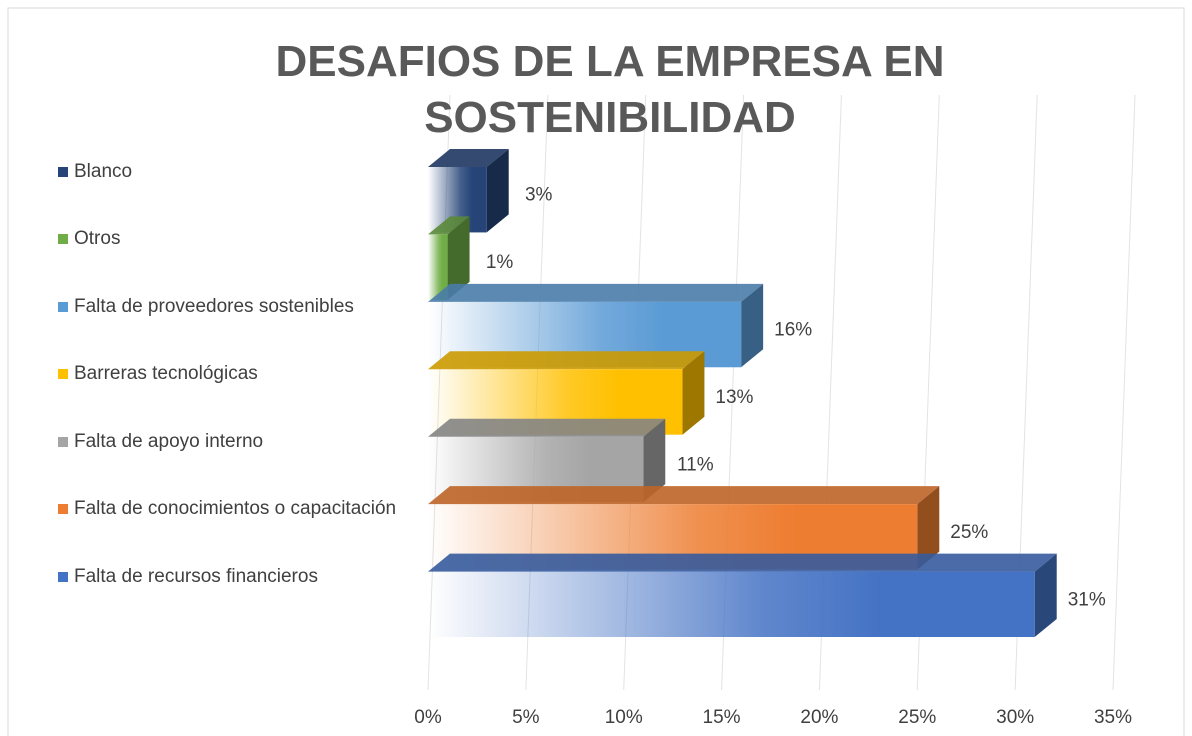 This screenshot has width=1192, height=736. What do you see at coordinates (428, 717) in the screenshot?
I see `x-tick-label: 0%` at bounding box center [428, 717].